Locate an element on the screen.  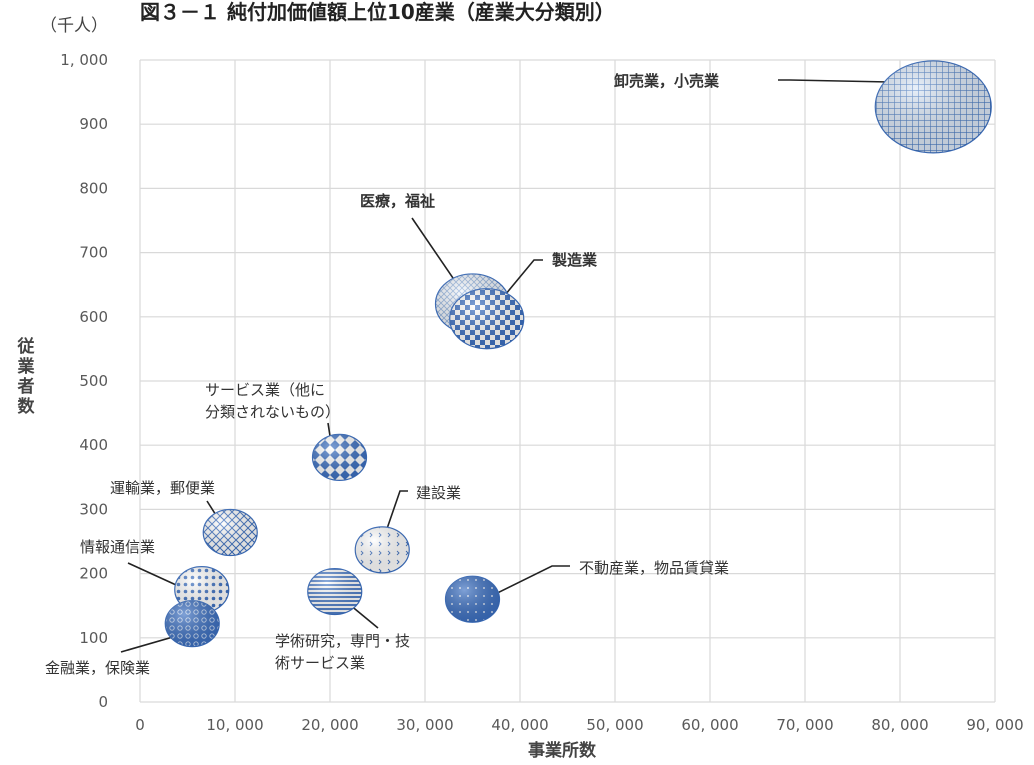
y-tick-label: 800 is located at coordinates (93, 188).